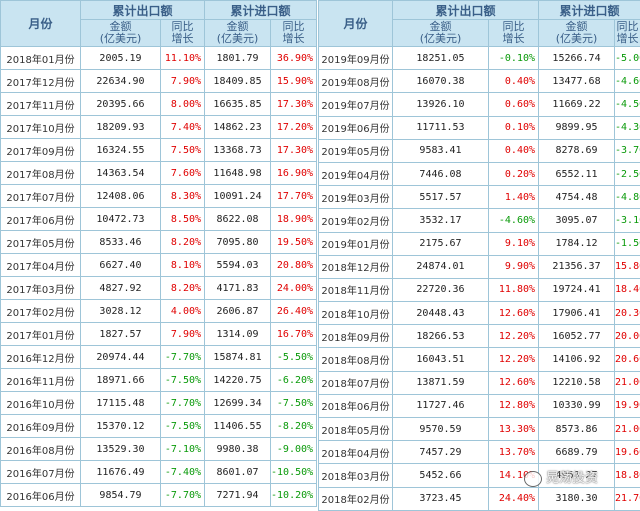 This screenshot has height=511, width=640. I want to click on import-amount-cell: 8622.08, so click(238, 219).